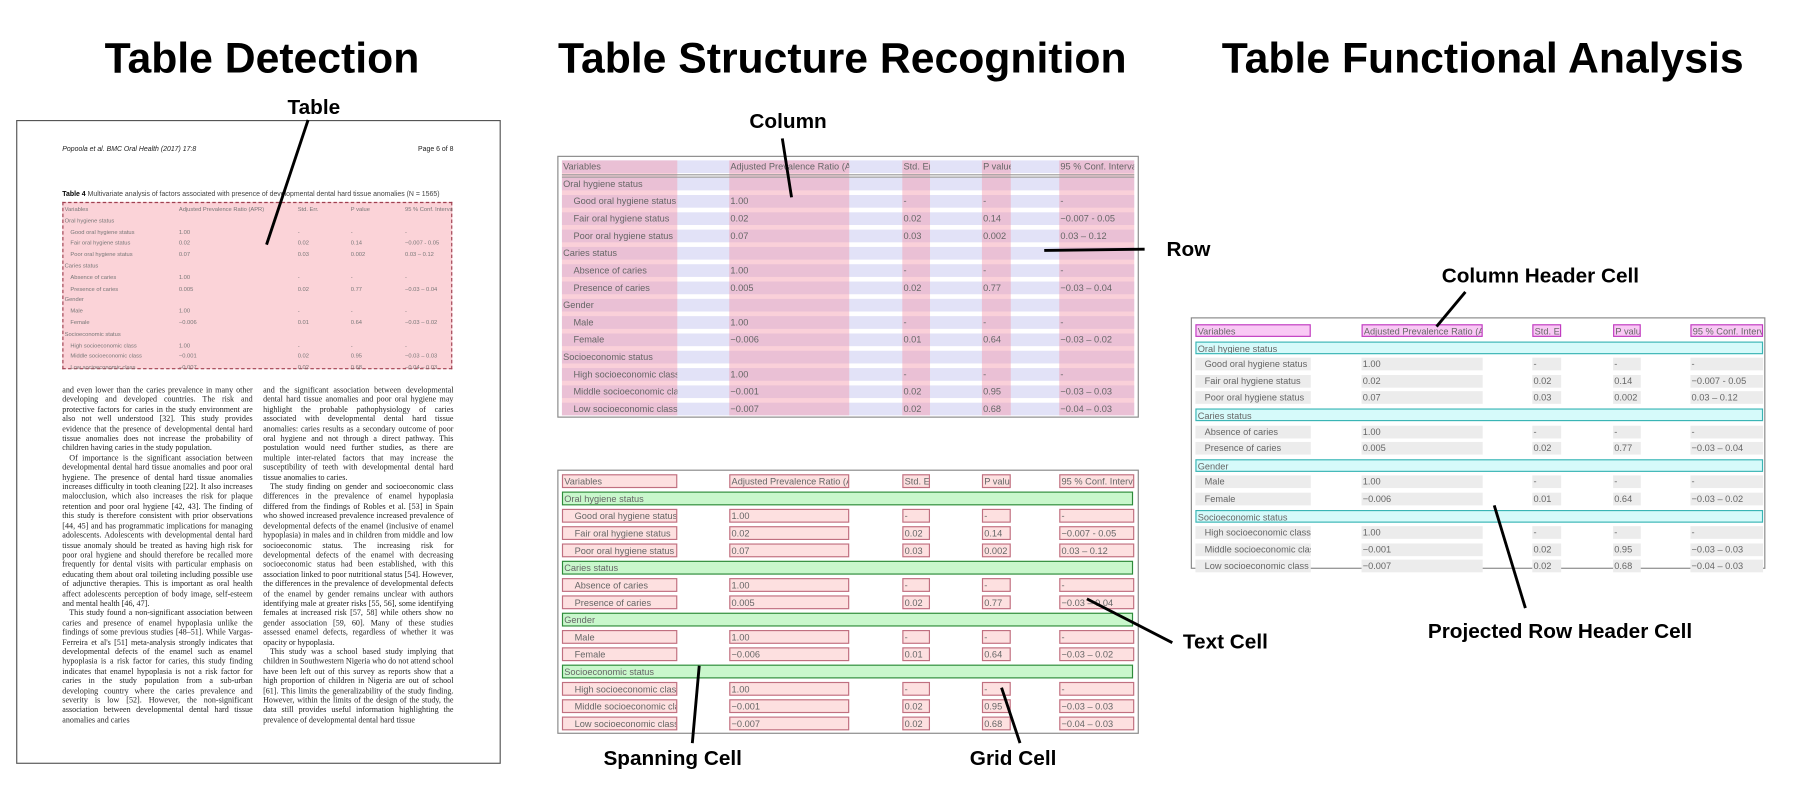 The height and width of the screenshot is (790, 1800). I want to click on column-header-cell: Adjusted Prevalence Ratio (APR), so click(789, 481).